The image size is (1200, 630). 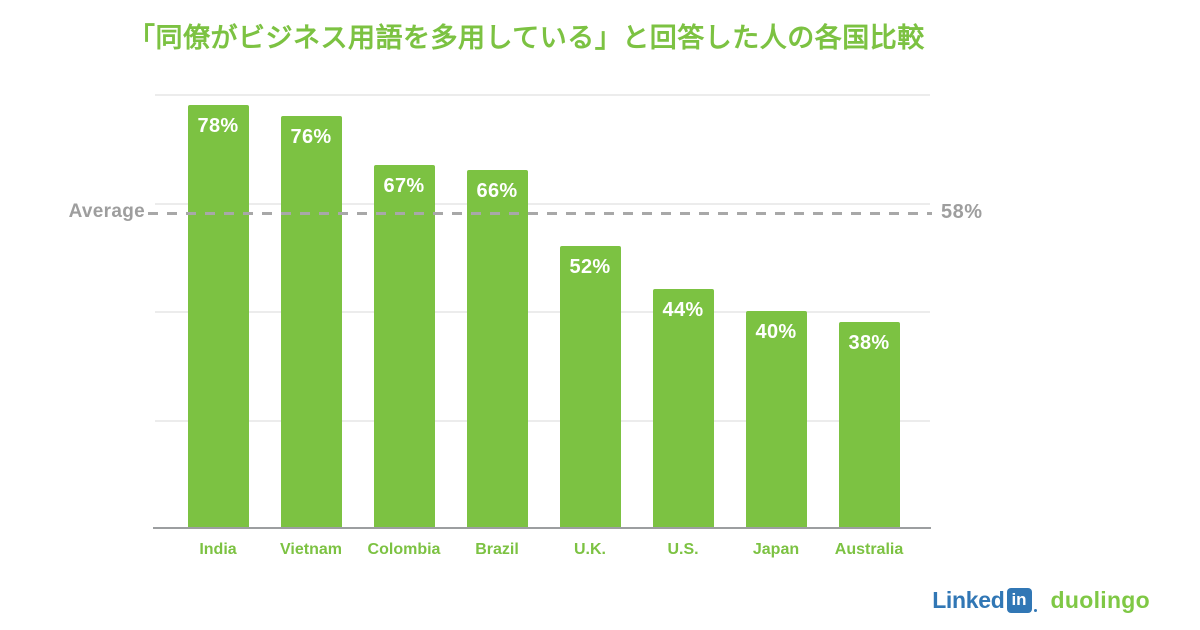 I want to click on linkedin-wordmark: Linked, so click(x=968, y=599).